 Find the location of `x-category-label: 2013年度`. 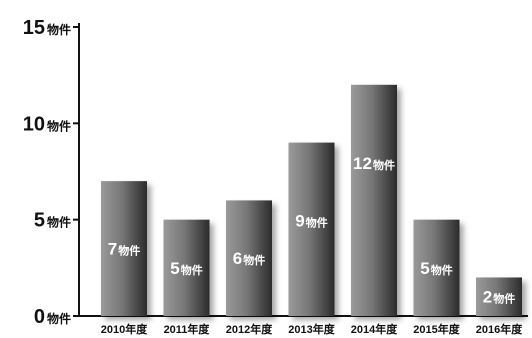

x-category-label: 2013年度 is located at coordinates (311, 329).